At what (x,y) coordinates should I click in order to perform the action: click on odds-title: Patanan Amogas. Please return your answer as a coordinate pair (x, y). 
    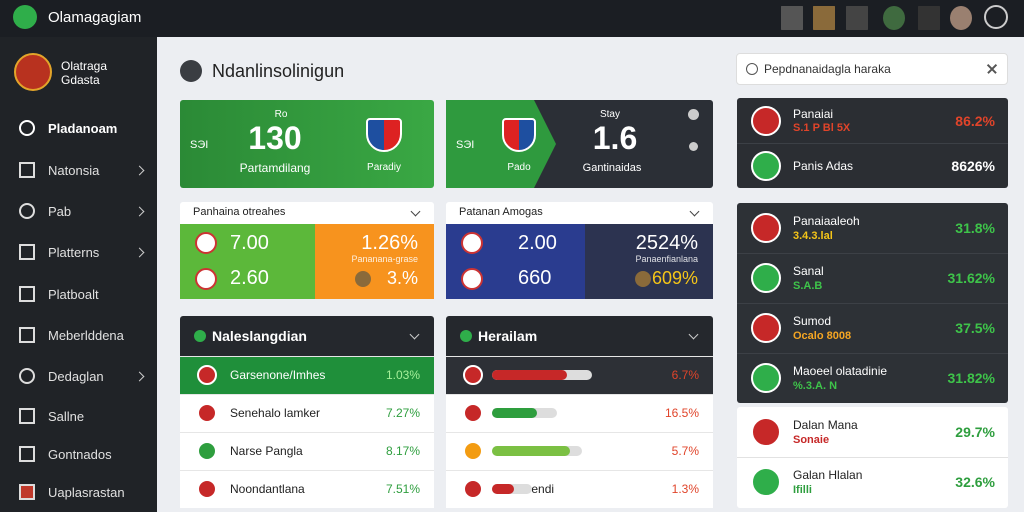
    Looking at the image, I should click on (501, 211).